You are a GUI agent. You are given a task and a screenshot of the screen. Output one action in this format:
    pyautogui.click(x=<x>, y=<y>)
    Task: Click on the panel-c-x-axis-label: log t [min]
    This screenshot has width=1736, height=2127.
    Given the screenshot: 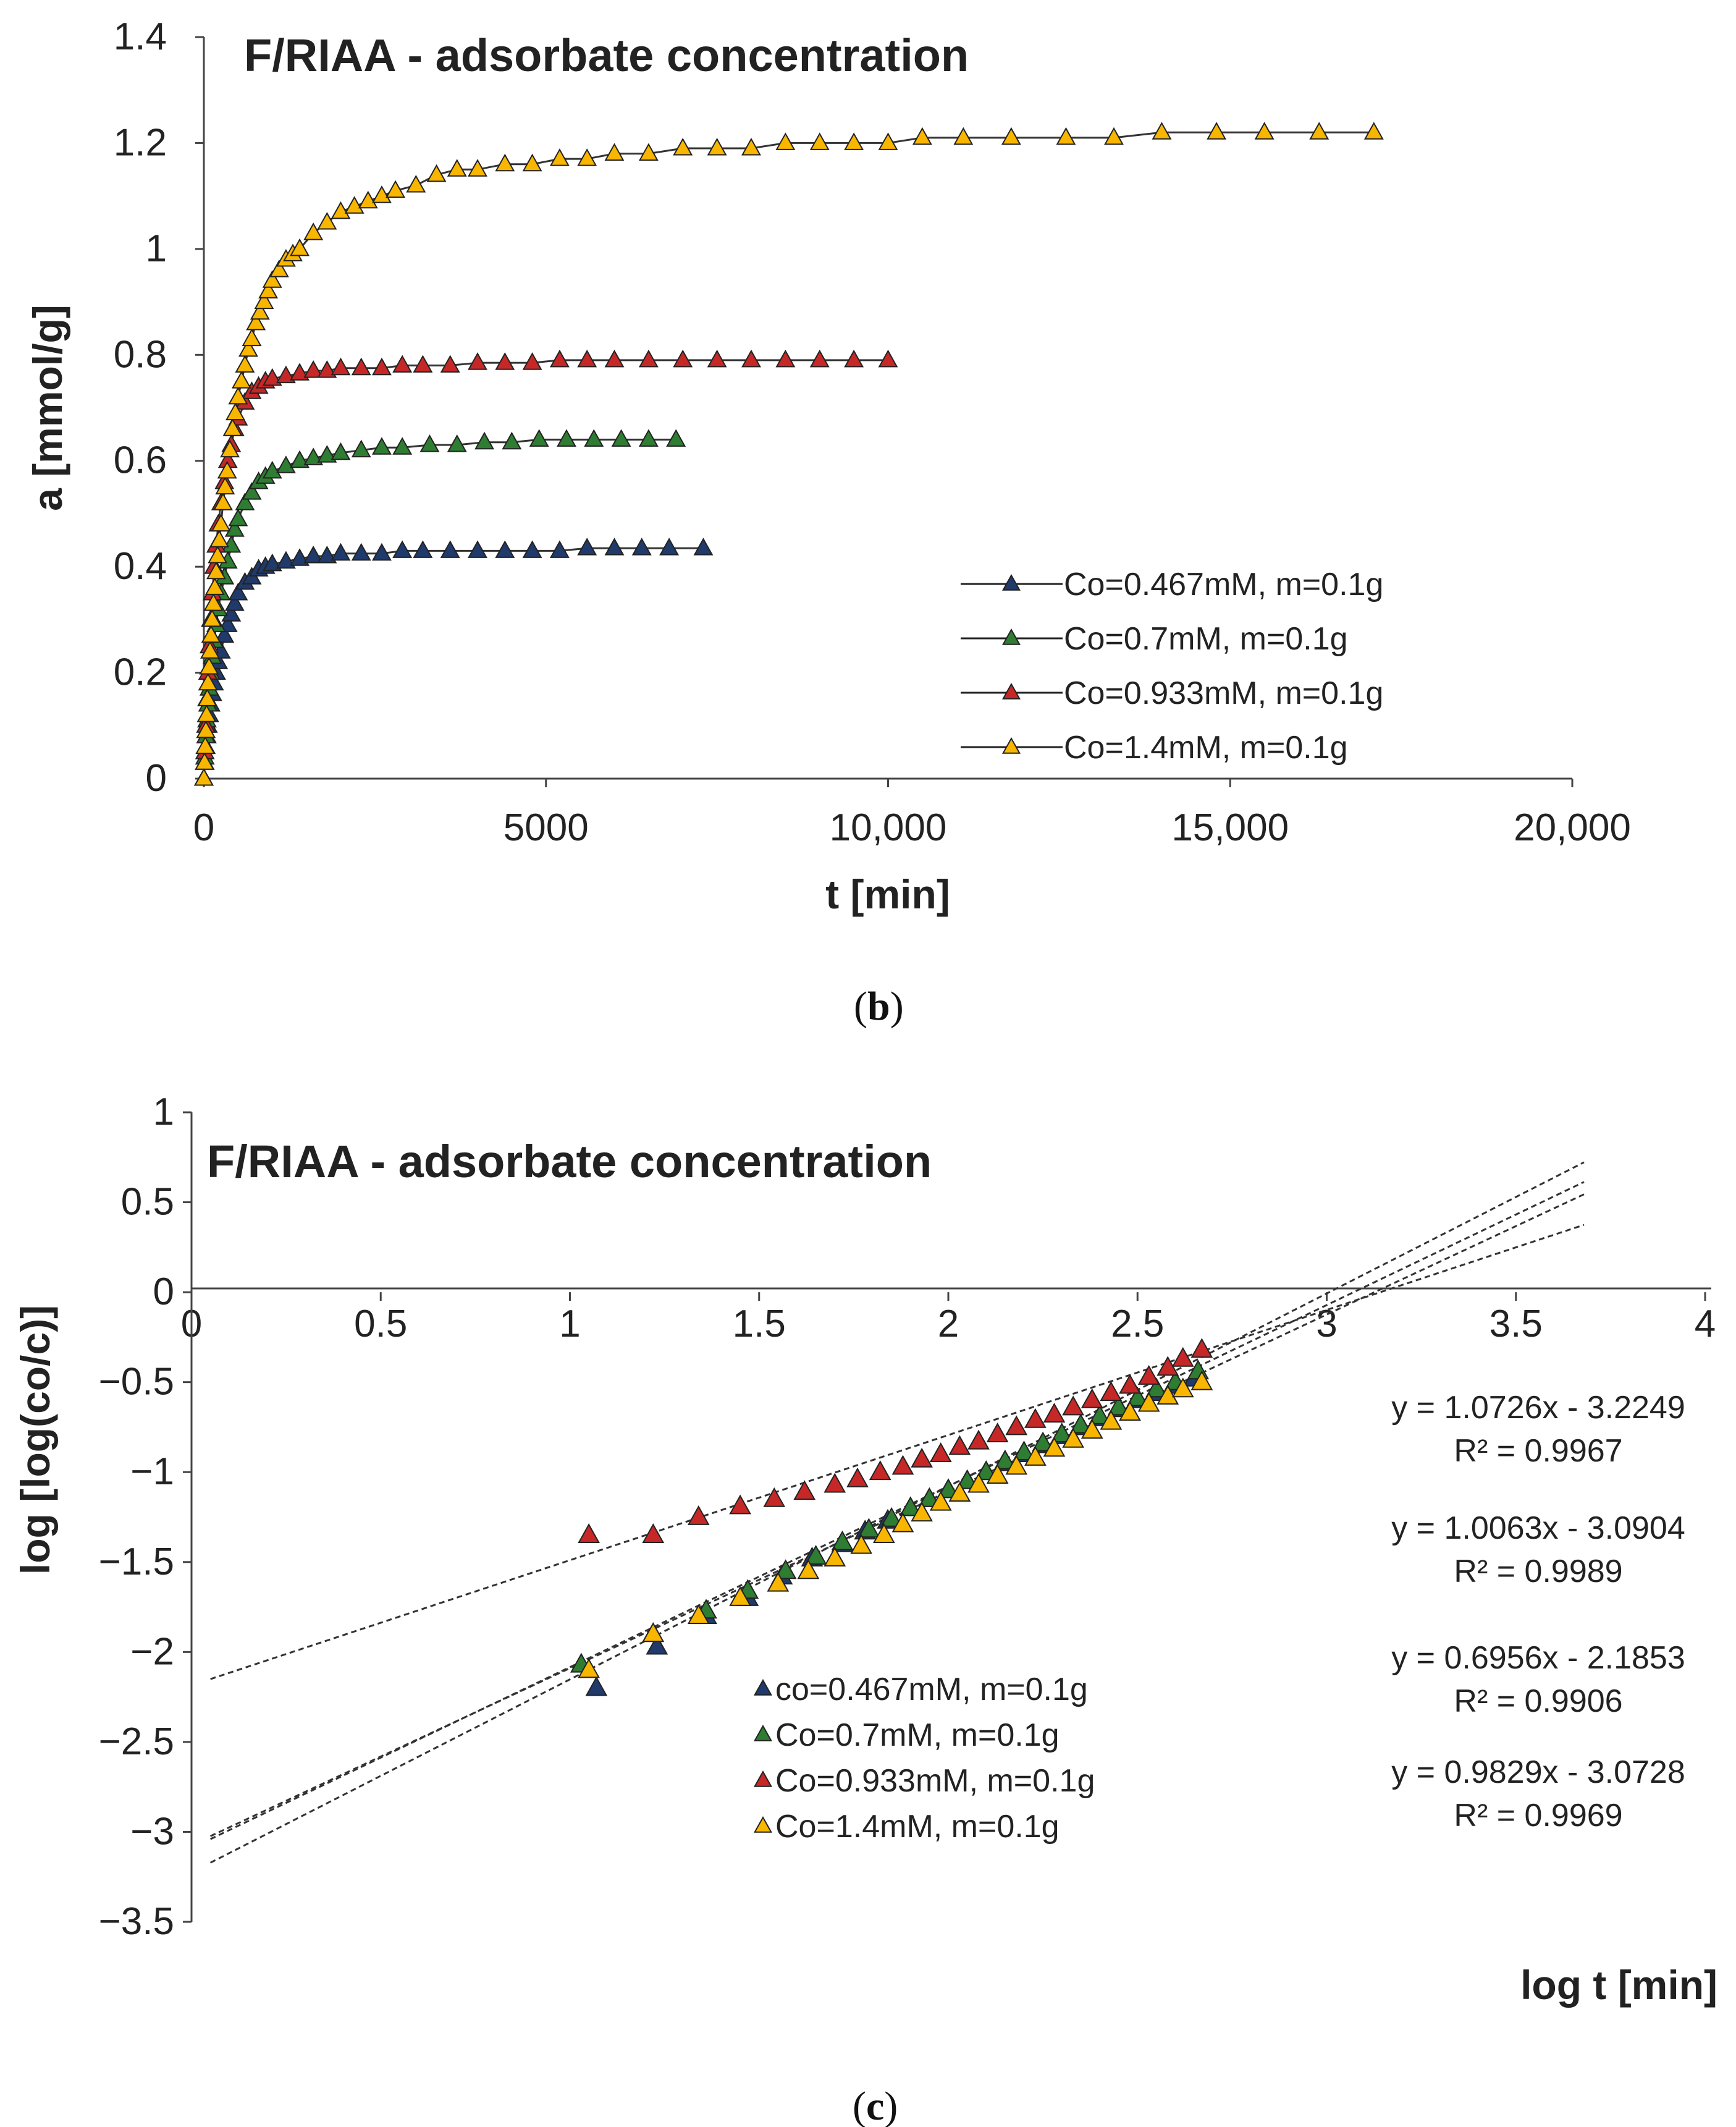 What is the action you would take?
    pyautogui.click(x=1619, y=1985)
    